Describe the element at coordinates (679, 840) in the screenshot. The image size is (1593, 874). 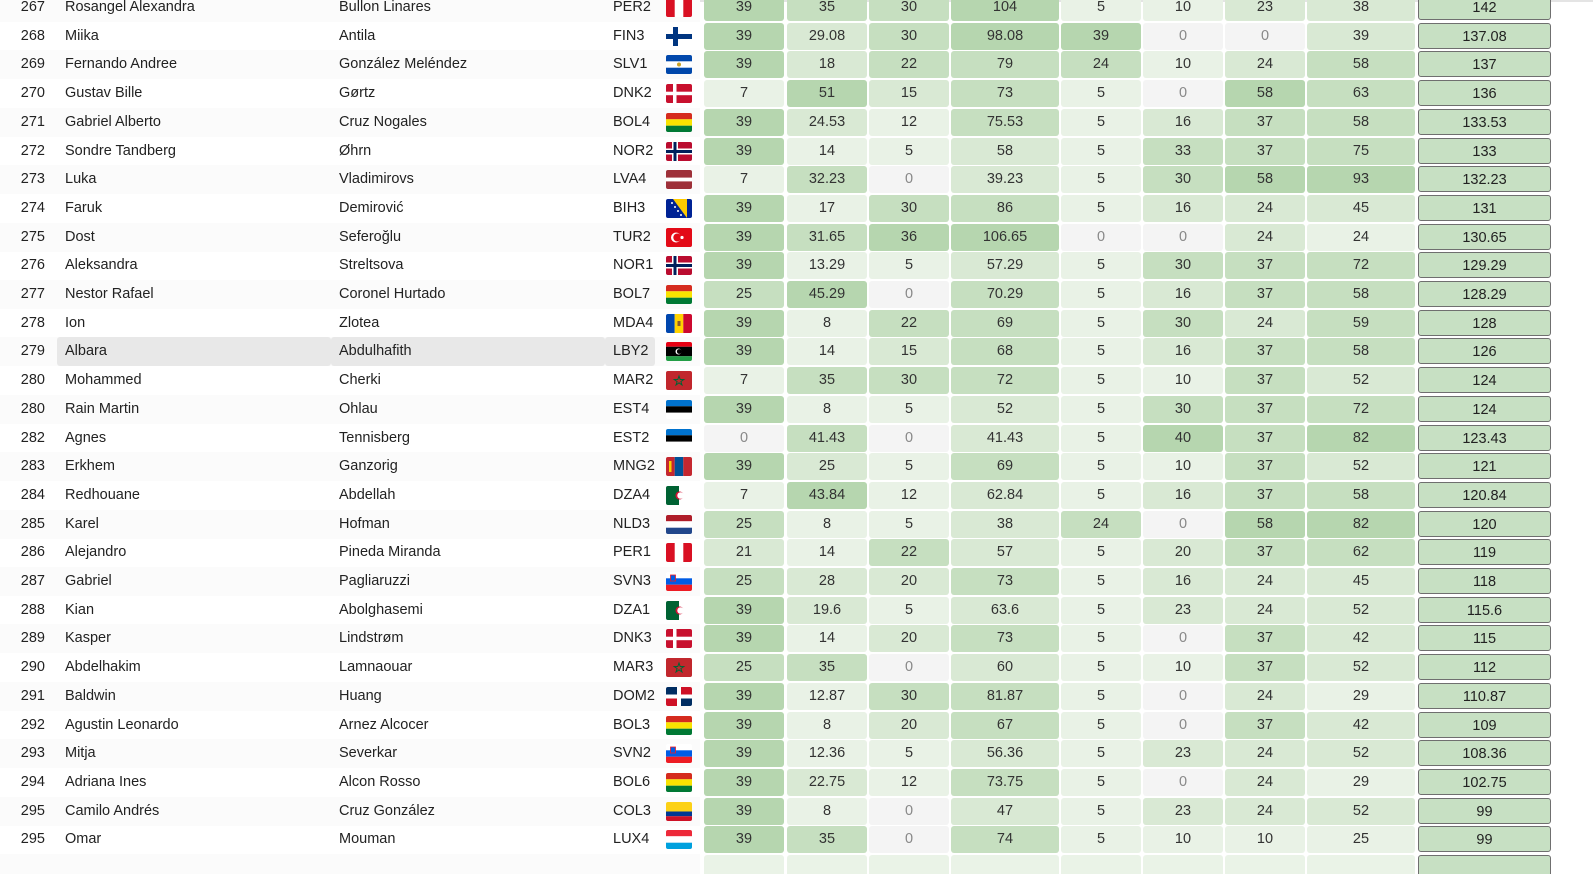
I see `luxembourg-flag-icon` at that location.